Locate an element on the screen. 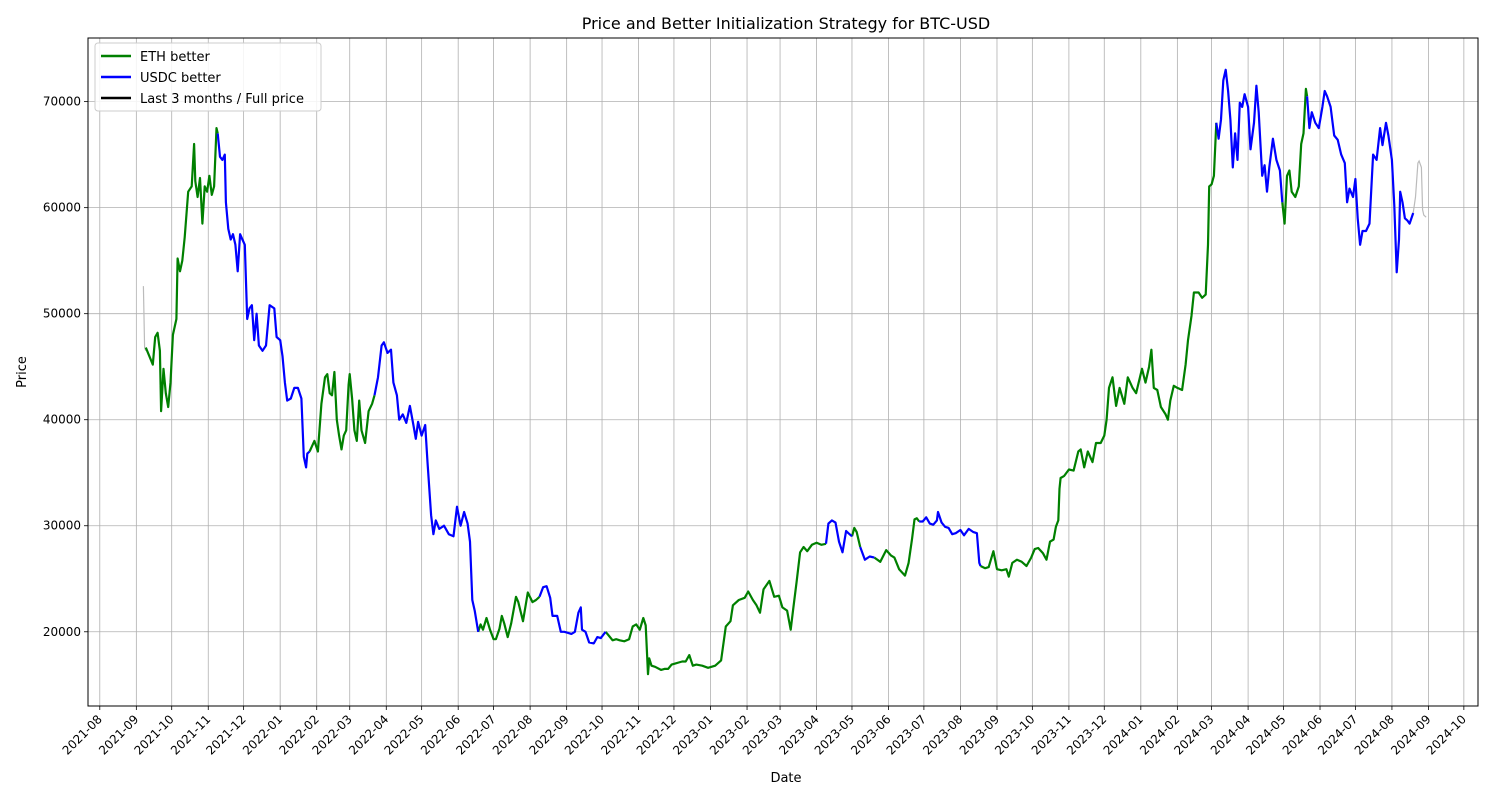 This screenshot has width=1500, height=800. legend-label-full-price: Last 3 months / Full price is located at coordinates (222, 99).